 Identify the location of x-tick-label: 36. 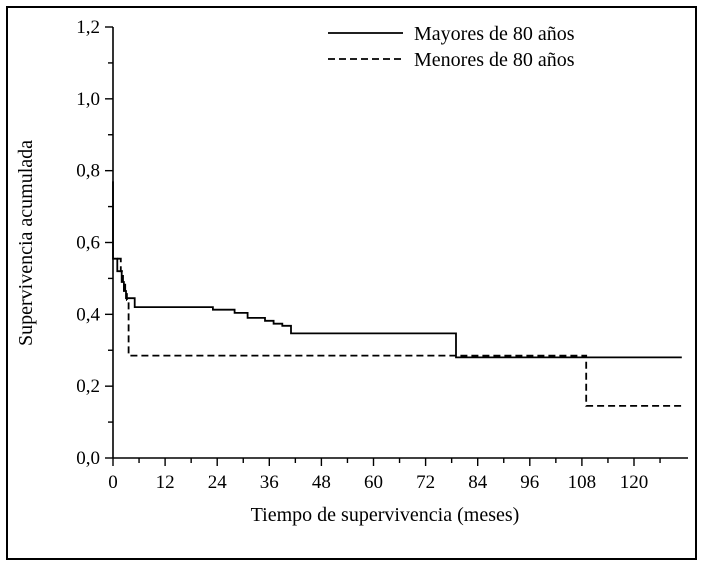
(269, 482).